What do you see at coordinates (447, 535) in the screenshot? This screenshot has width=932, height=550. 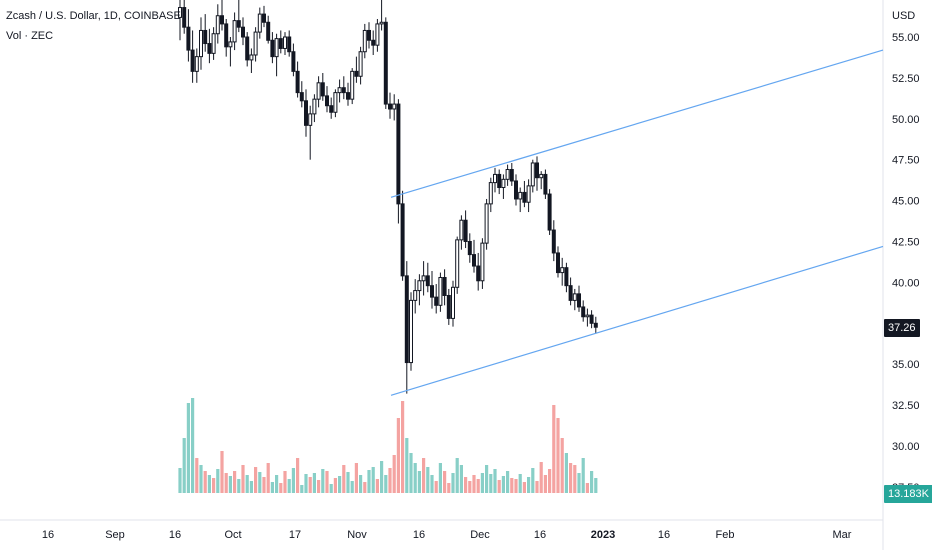 I see `time-scale: 16 Sep 16 Oct 17 Nov 16 Dec 16 2023 16 Feb Mar` at bounding box center [447, 535].